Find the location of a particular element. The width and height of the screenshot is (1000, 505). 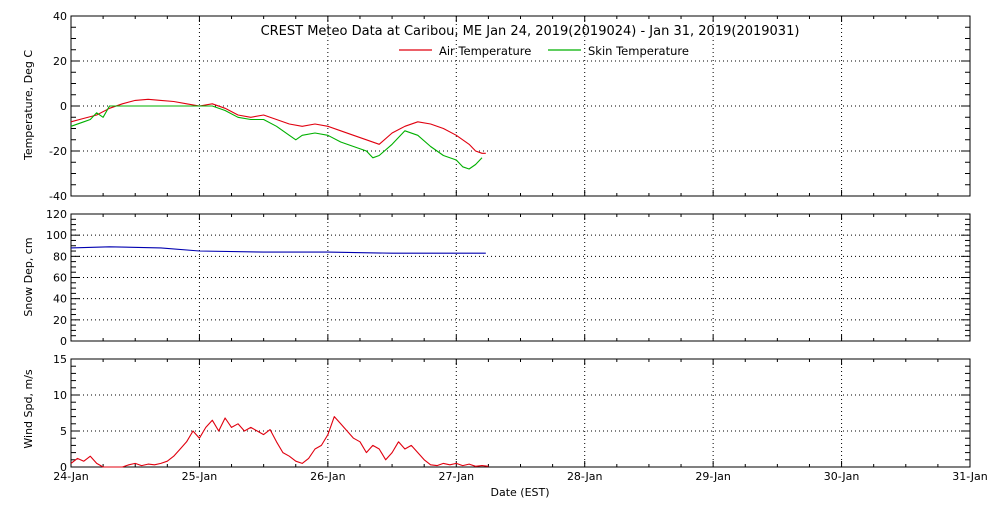

x-tick-label: 30-Jan is located at coordinates (842, 476).